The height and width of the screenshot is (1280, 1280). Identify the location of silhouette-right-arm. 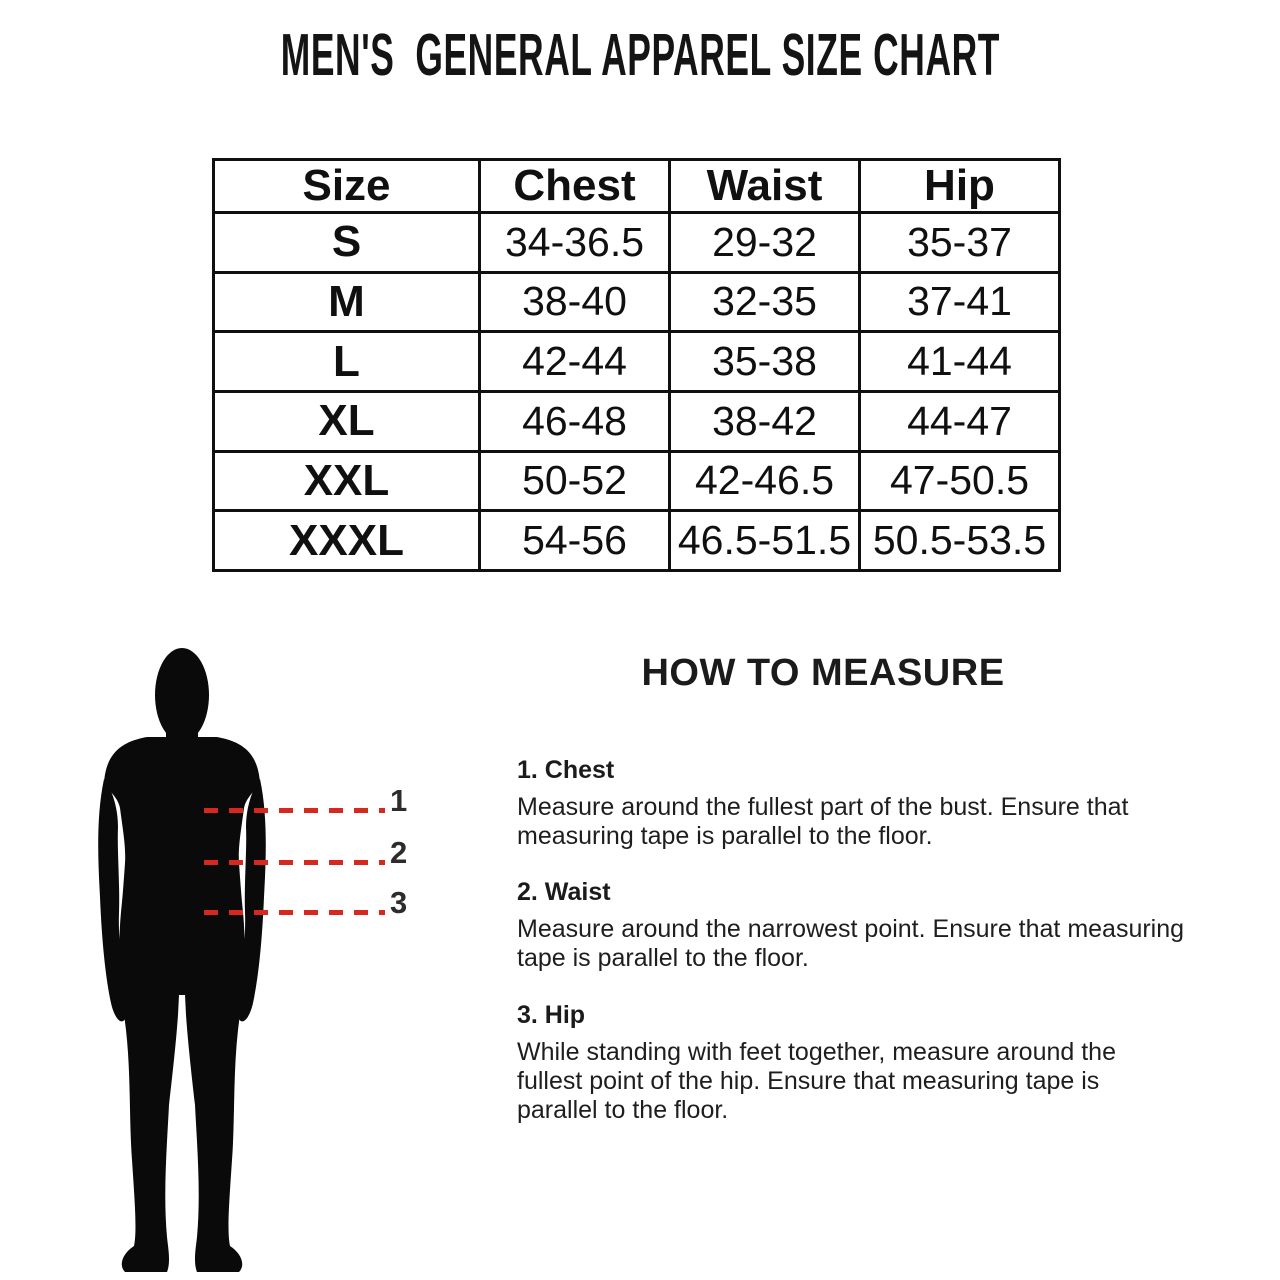
(251, 900).